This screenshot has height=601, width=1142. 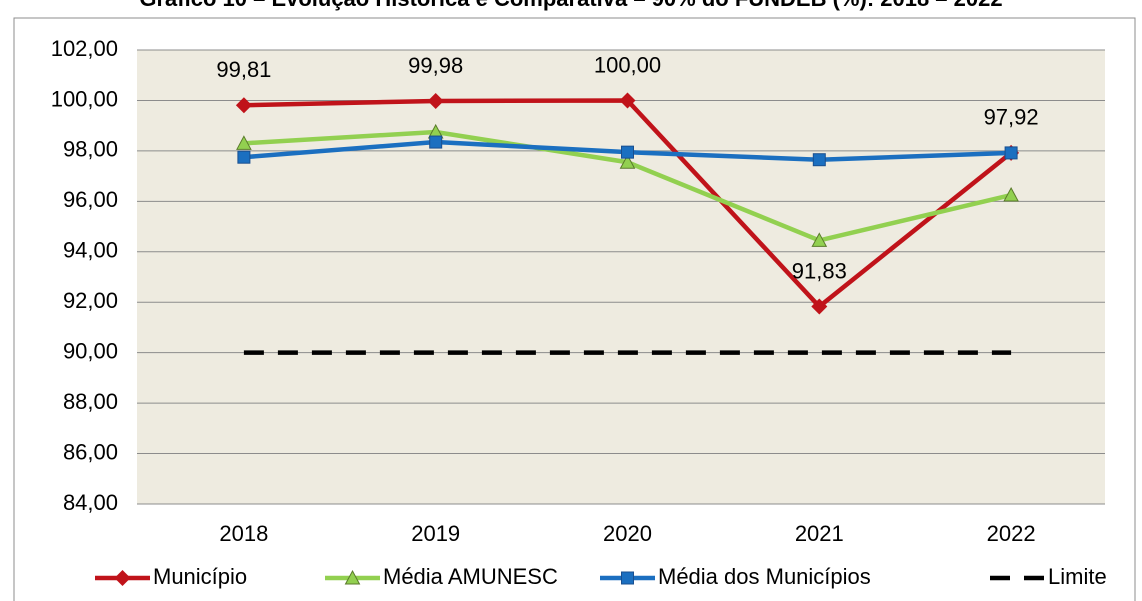 I want to click on y-tick-label: 98,00, so click(x=90, y=149).